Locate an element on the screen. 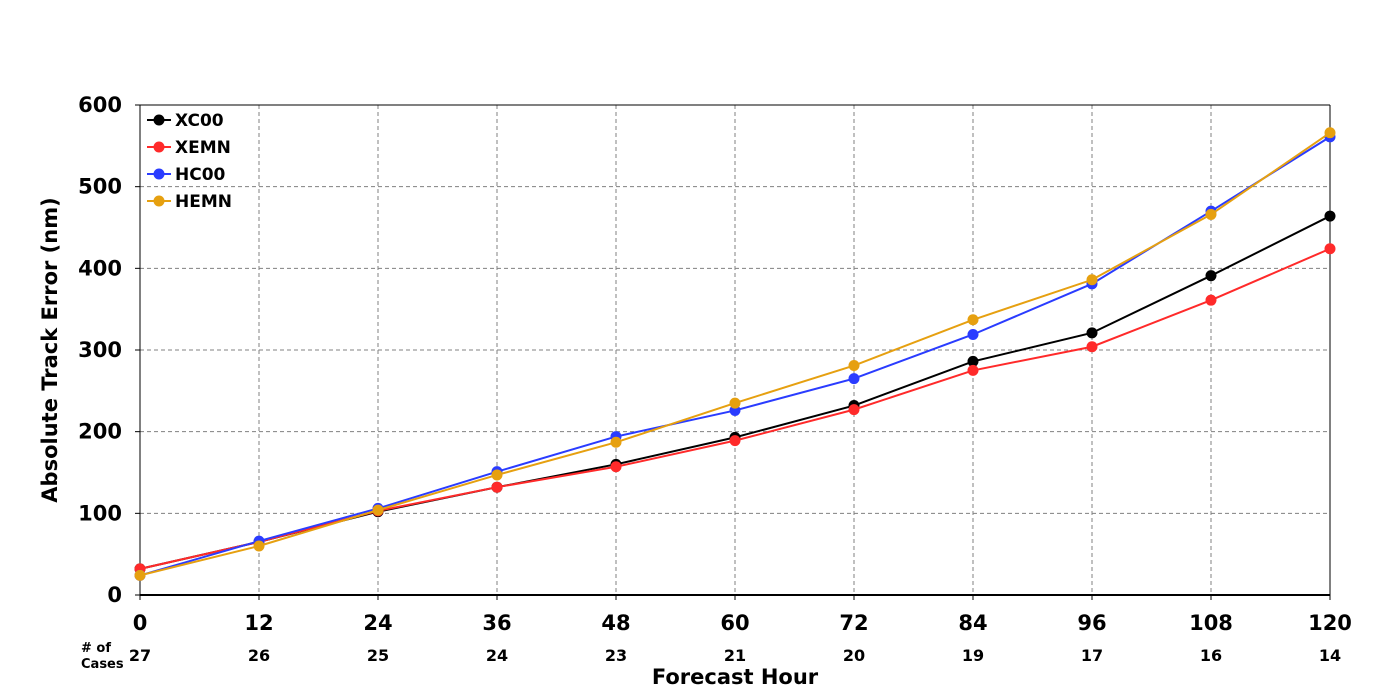 The height and width of the screenshot is (700, 1400). x-tick-label-3: 36 is located at coordinates (496, 623).